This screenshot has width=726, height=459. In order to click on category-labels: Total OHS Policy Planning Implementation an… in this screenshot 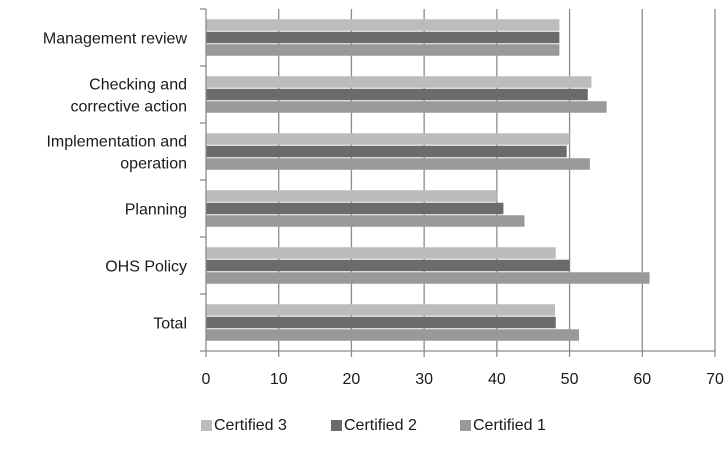, I will do `click(115, 182)`.